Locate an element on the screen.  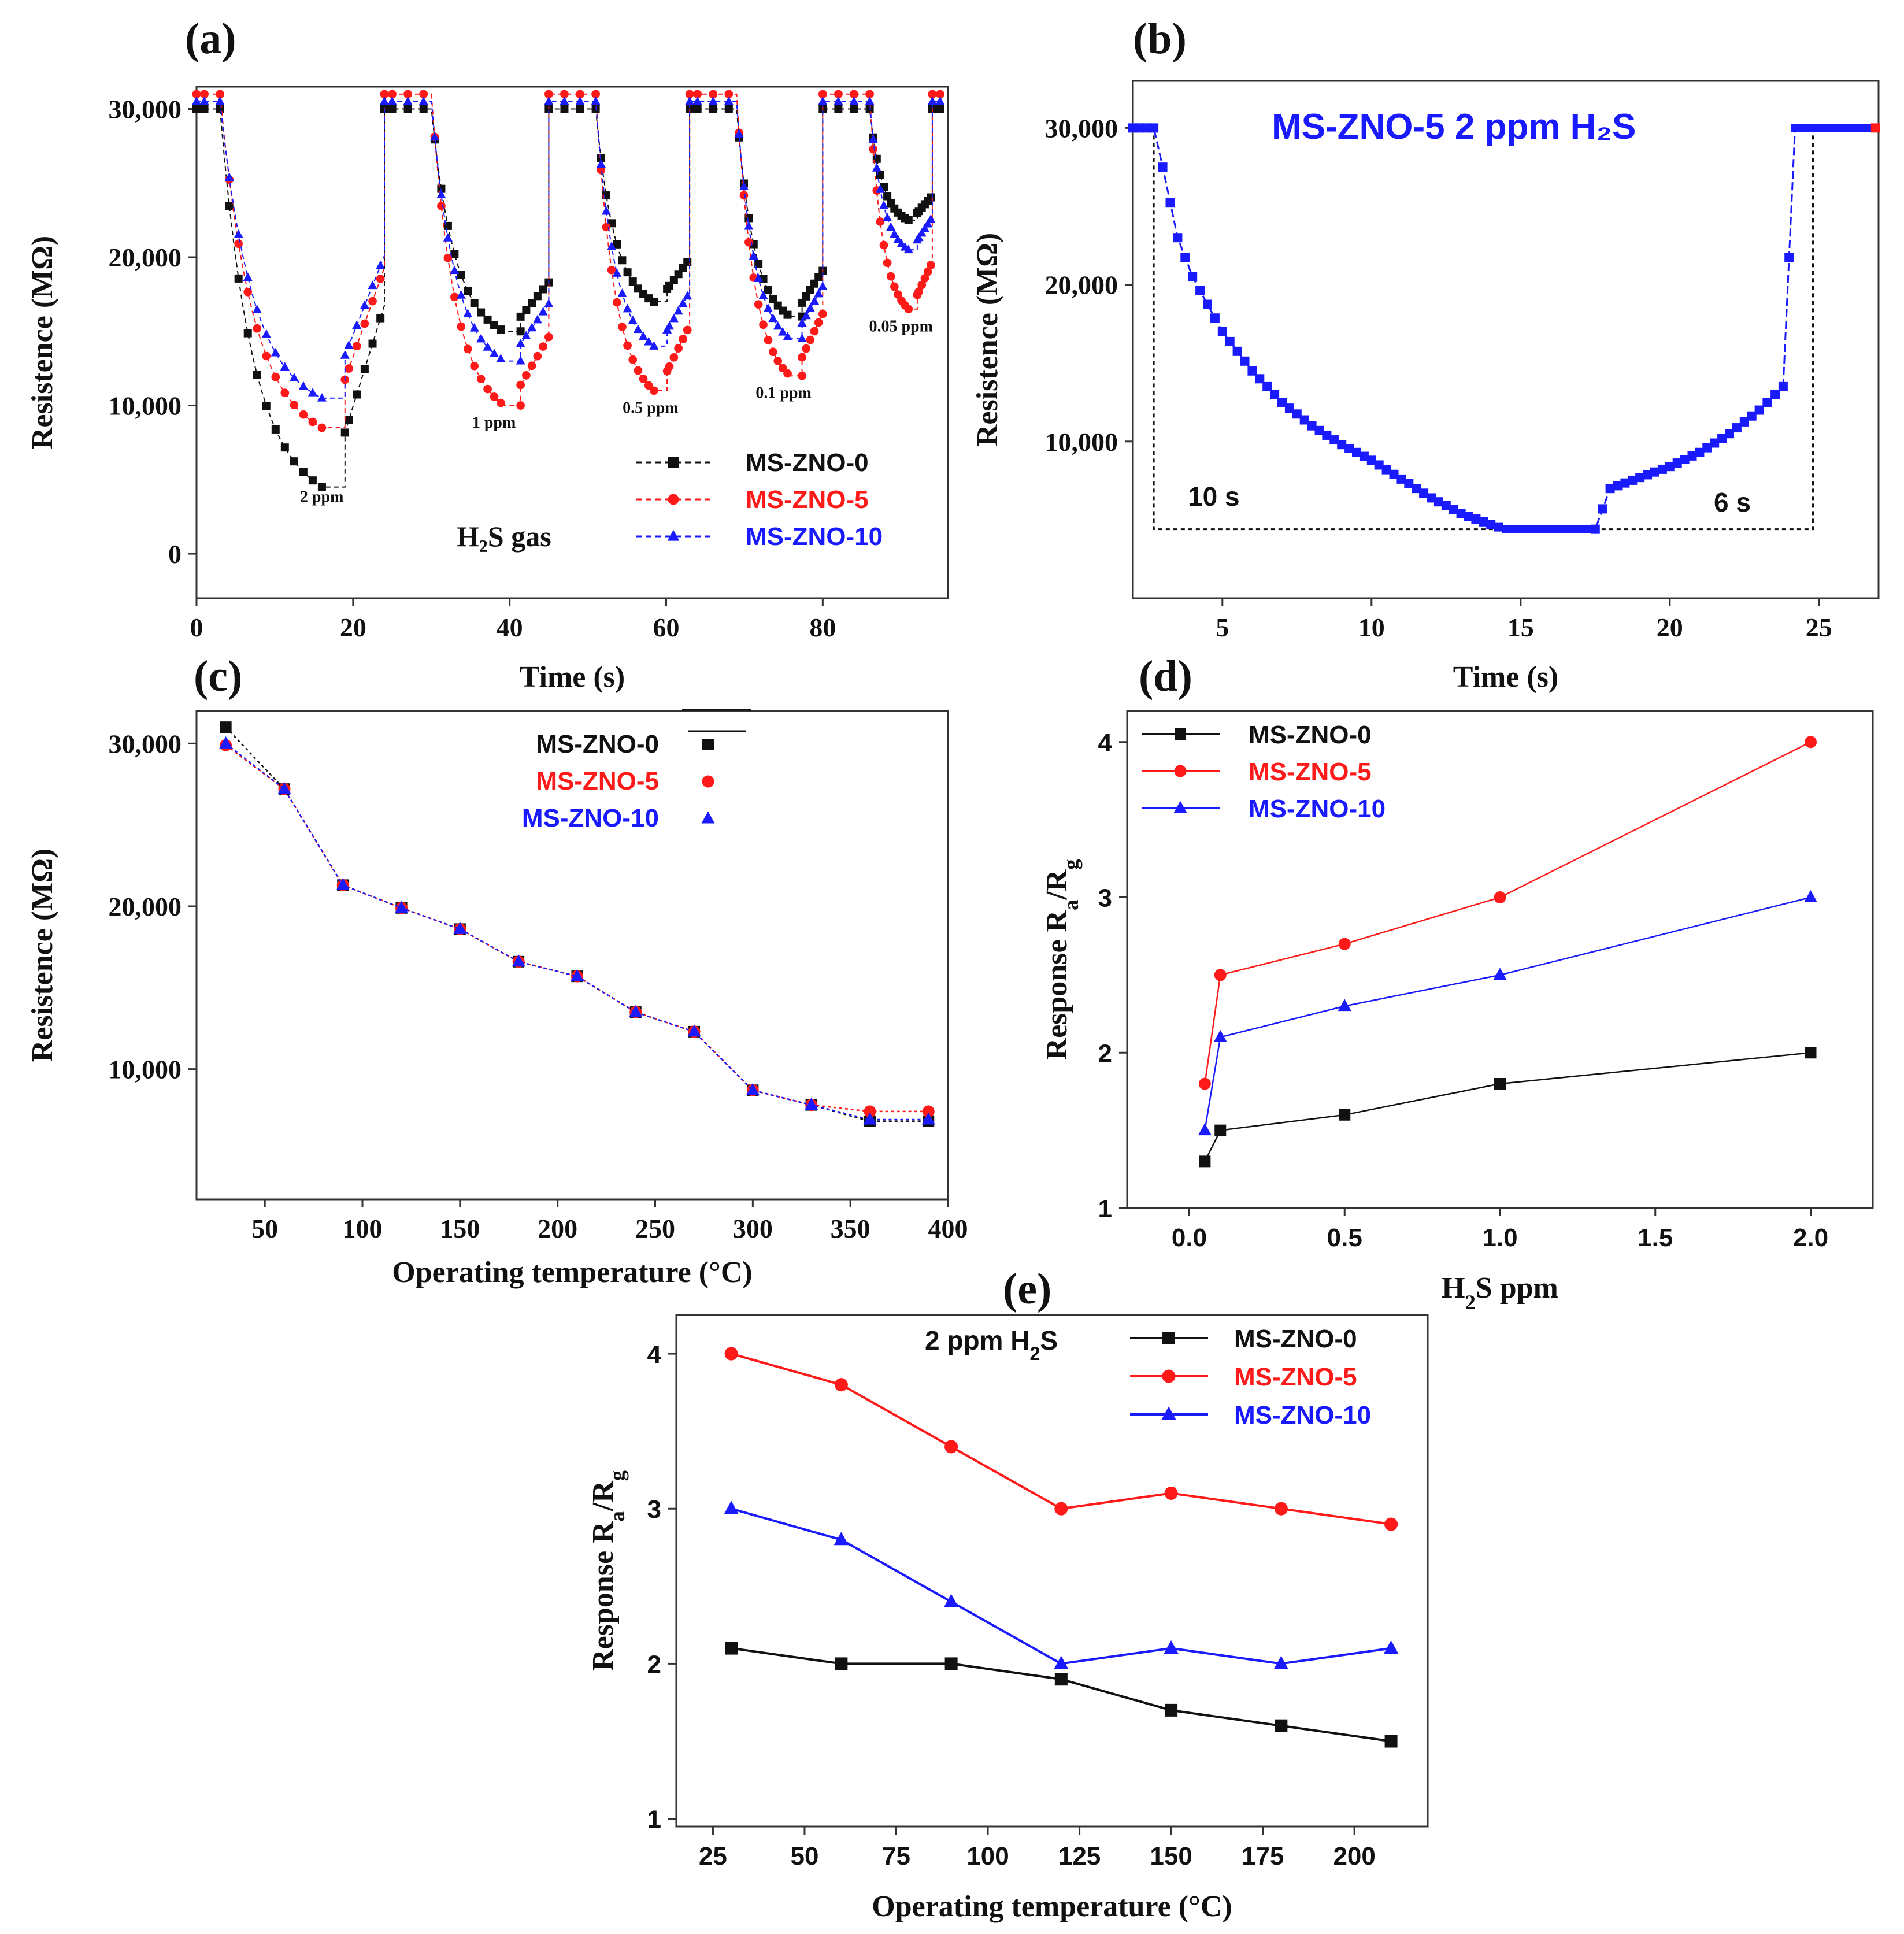
panel-b-letter: (b) is located at coordinates (1160, 38).